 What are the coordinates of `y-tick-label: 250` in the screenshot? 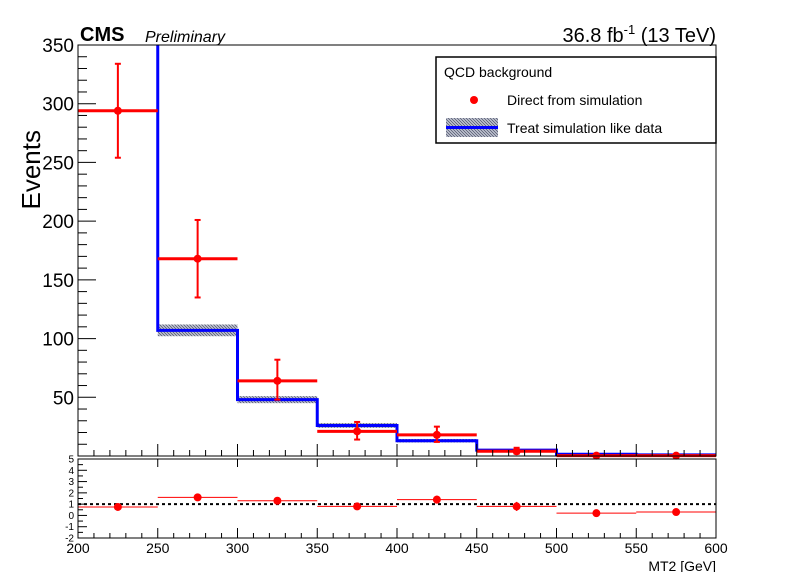 It's located at (58, 163).